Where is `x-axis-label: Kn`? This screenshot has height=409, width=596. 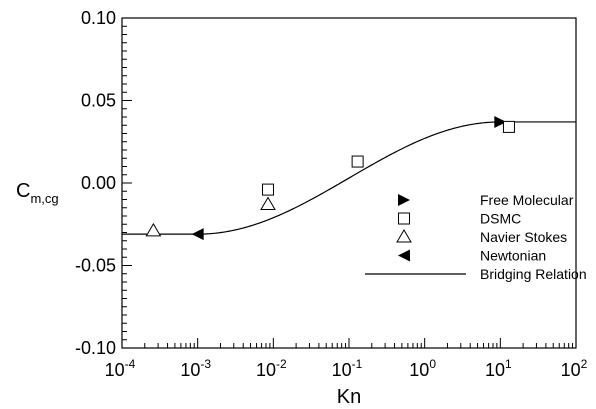
x-axis-label: Kn is located at coordinates (349, 397).